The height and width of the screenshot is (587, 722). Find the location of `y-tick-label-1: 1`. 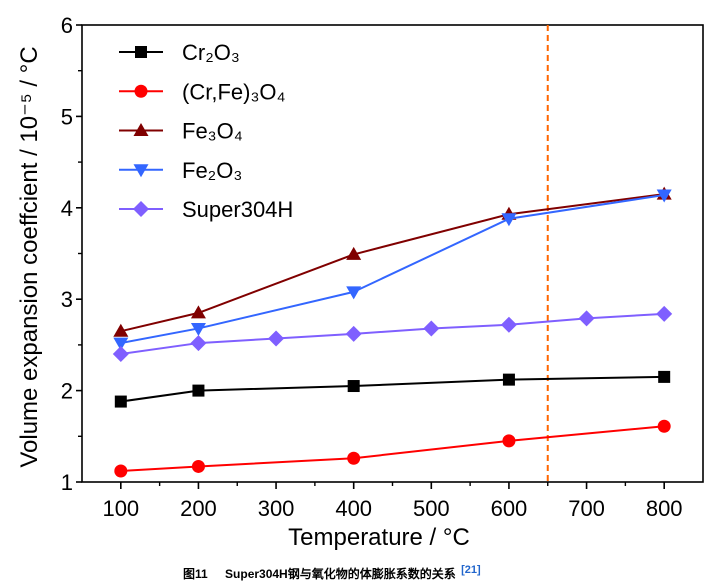

y-tick-label-1: 1 is located at coordinates (67, 482).